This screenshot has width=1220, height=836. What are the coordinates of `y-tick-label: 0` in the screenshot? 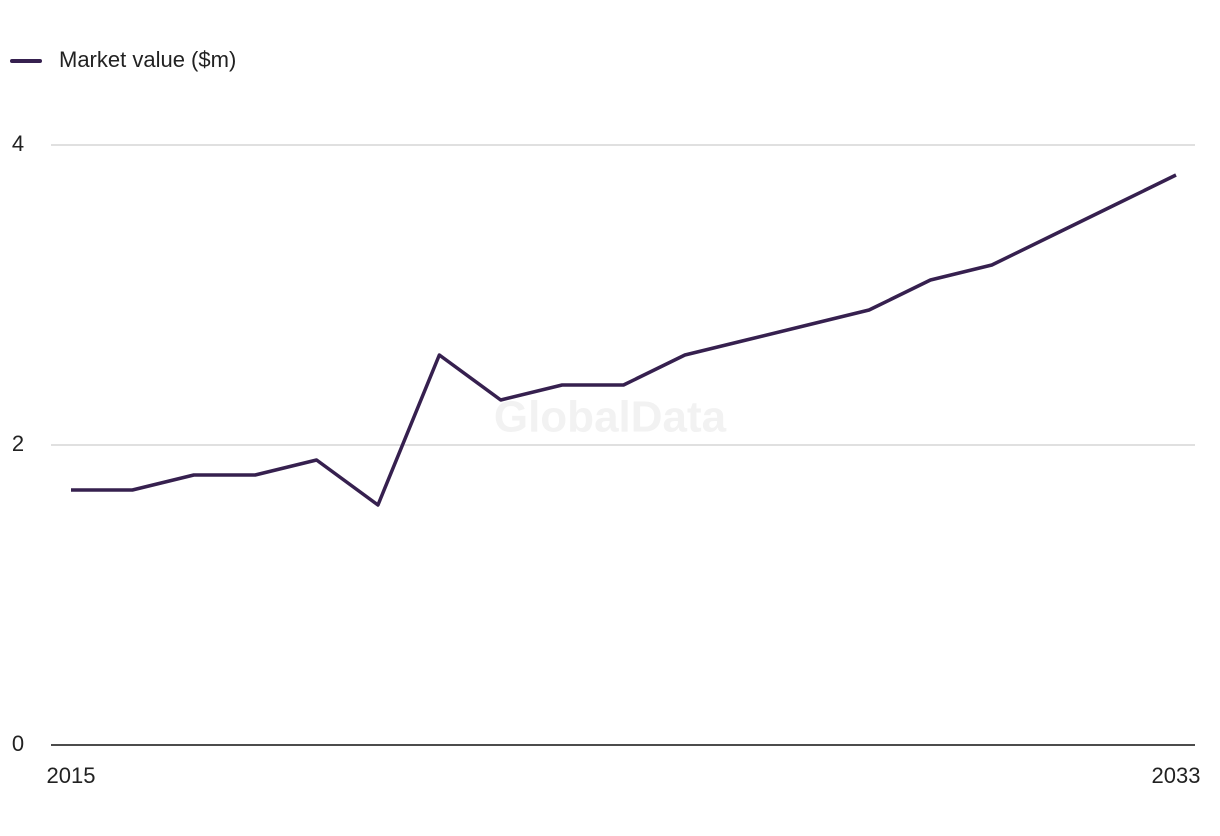 It's located at (18, 743).